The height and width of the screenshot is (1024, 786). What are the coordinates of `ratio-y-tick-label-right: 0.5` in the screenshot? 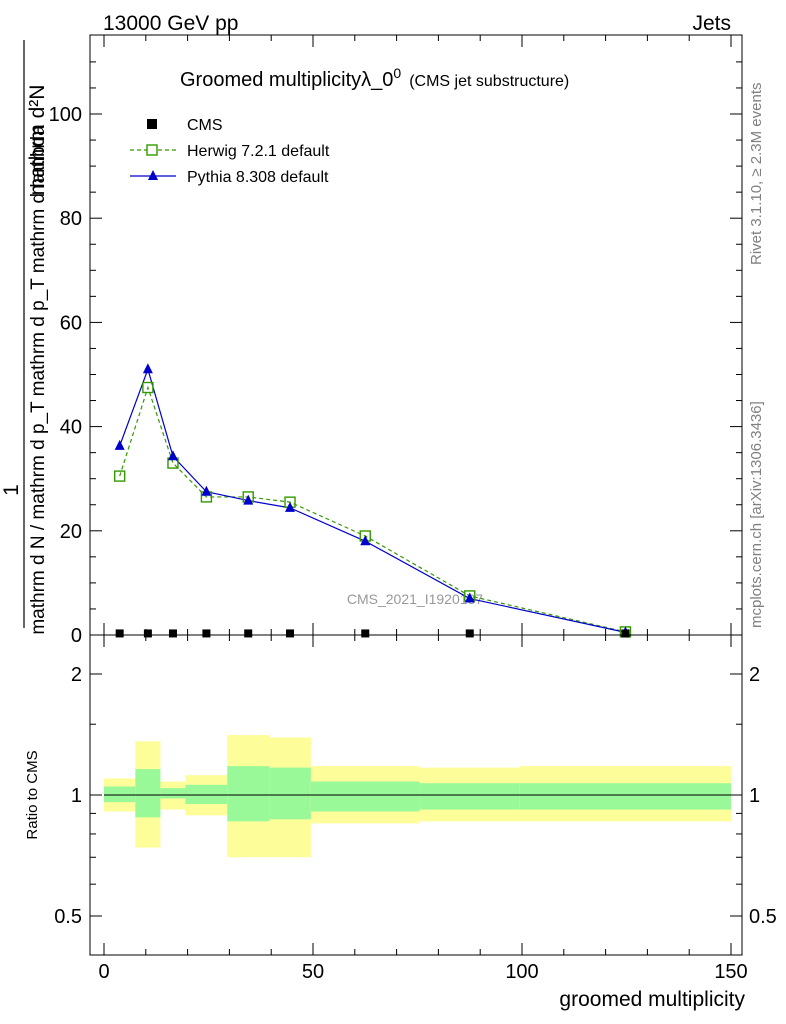 It's located at (763, 917).